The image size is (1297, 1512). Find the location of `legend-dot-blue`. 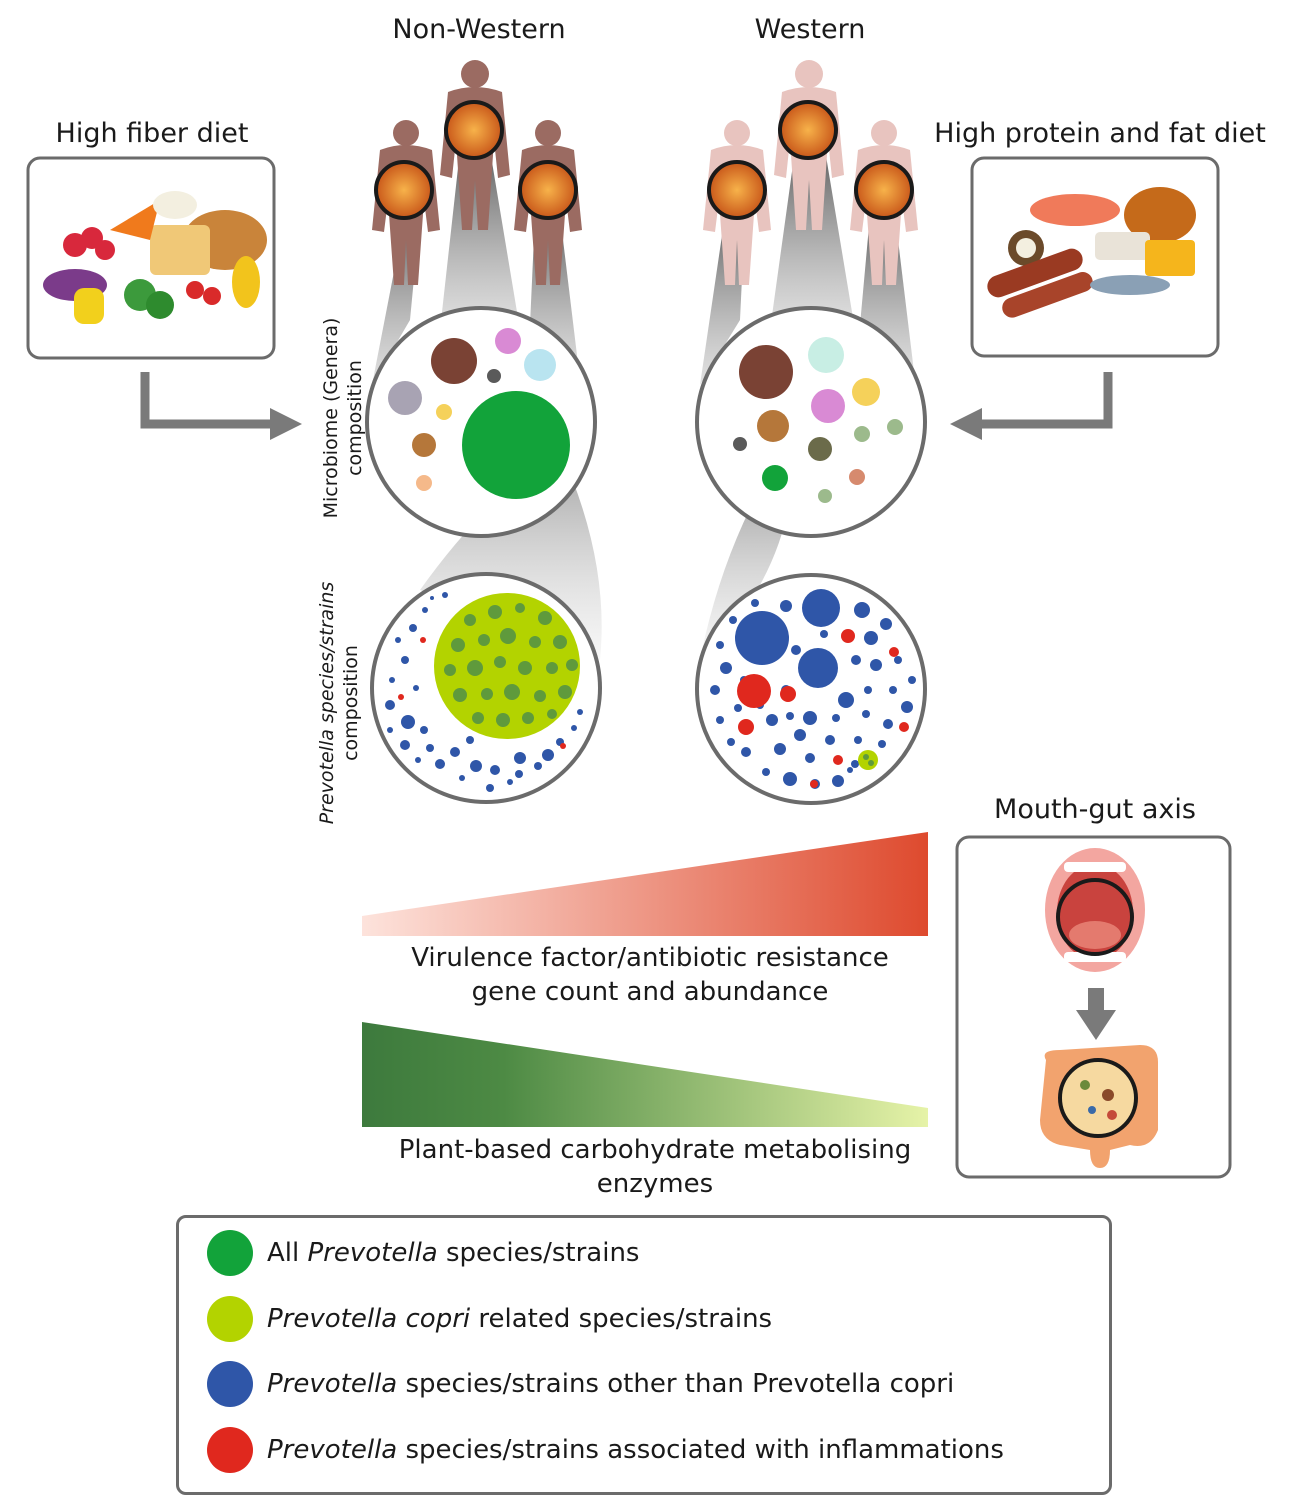

legend-dot-blue is located at coordinates (230, 1384).